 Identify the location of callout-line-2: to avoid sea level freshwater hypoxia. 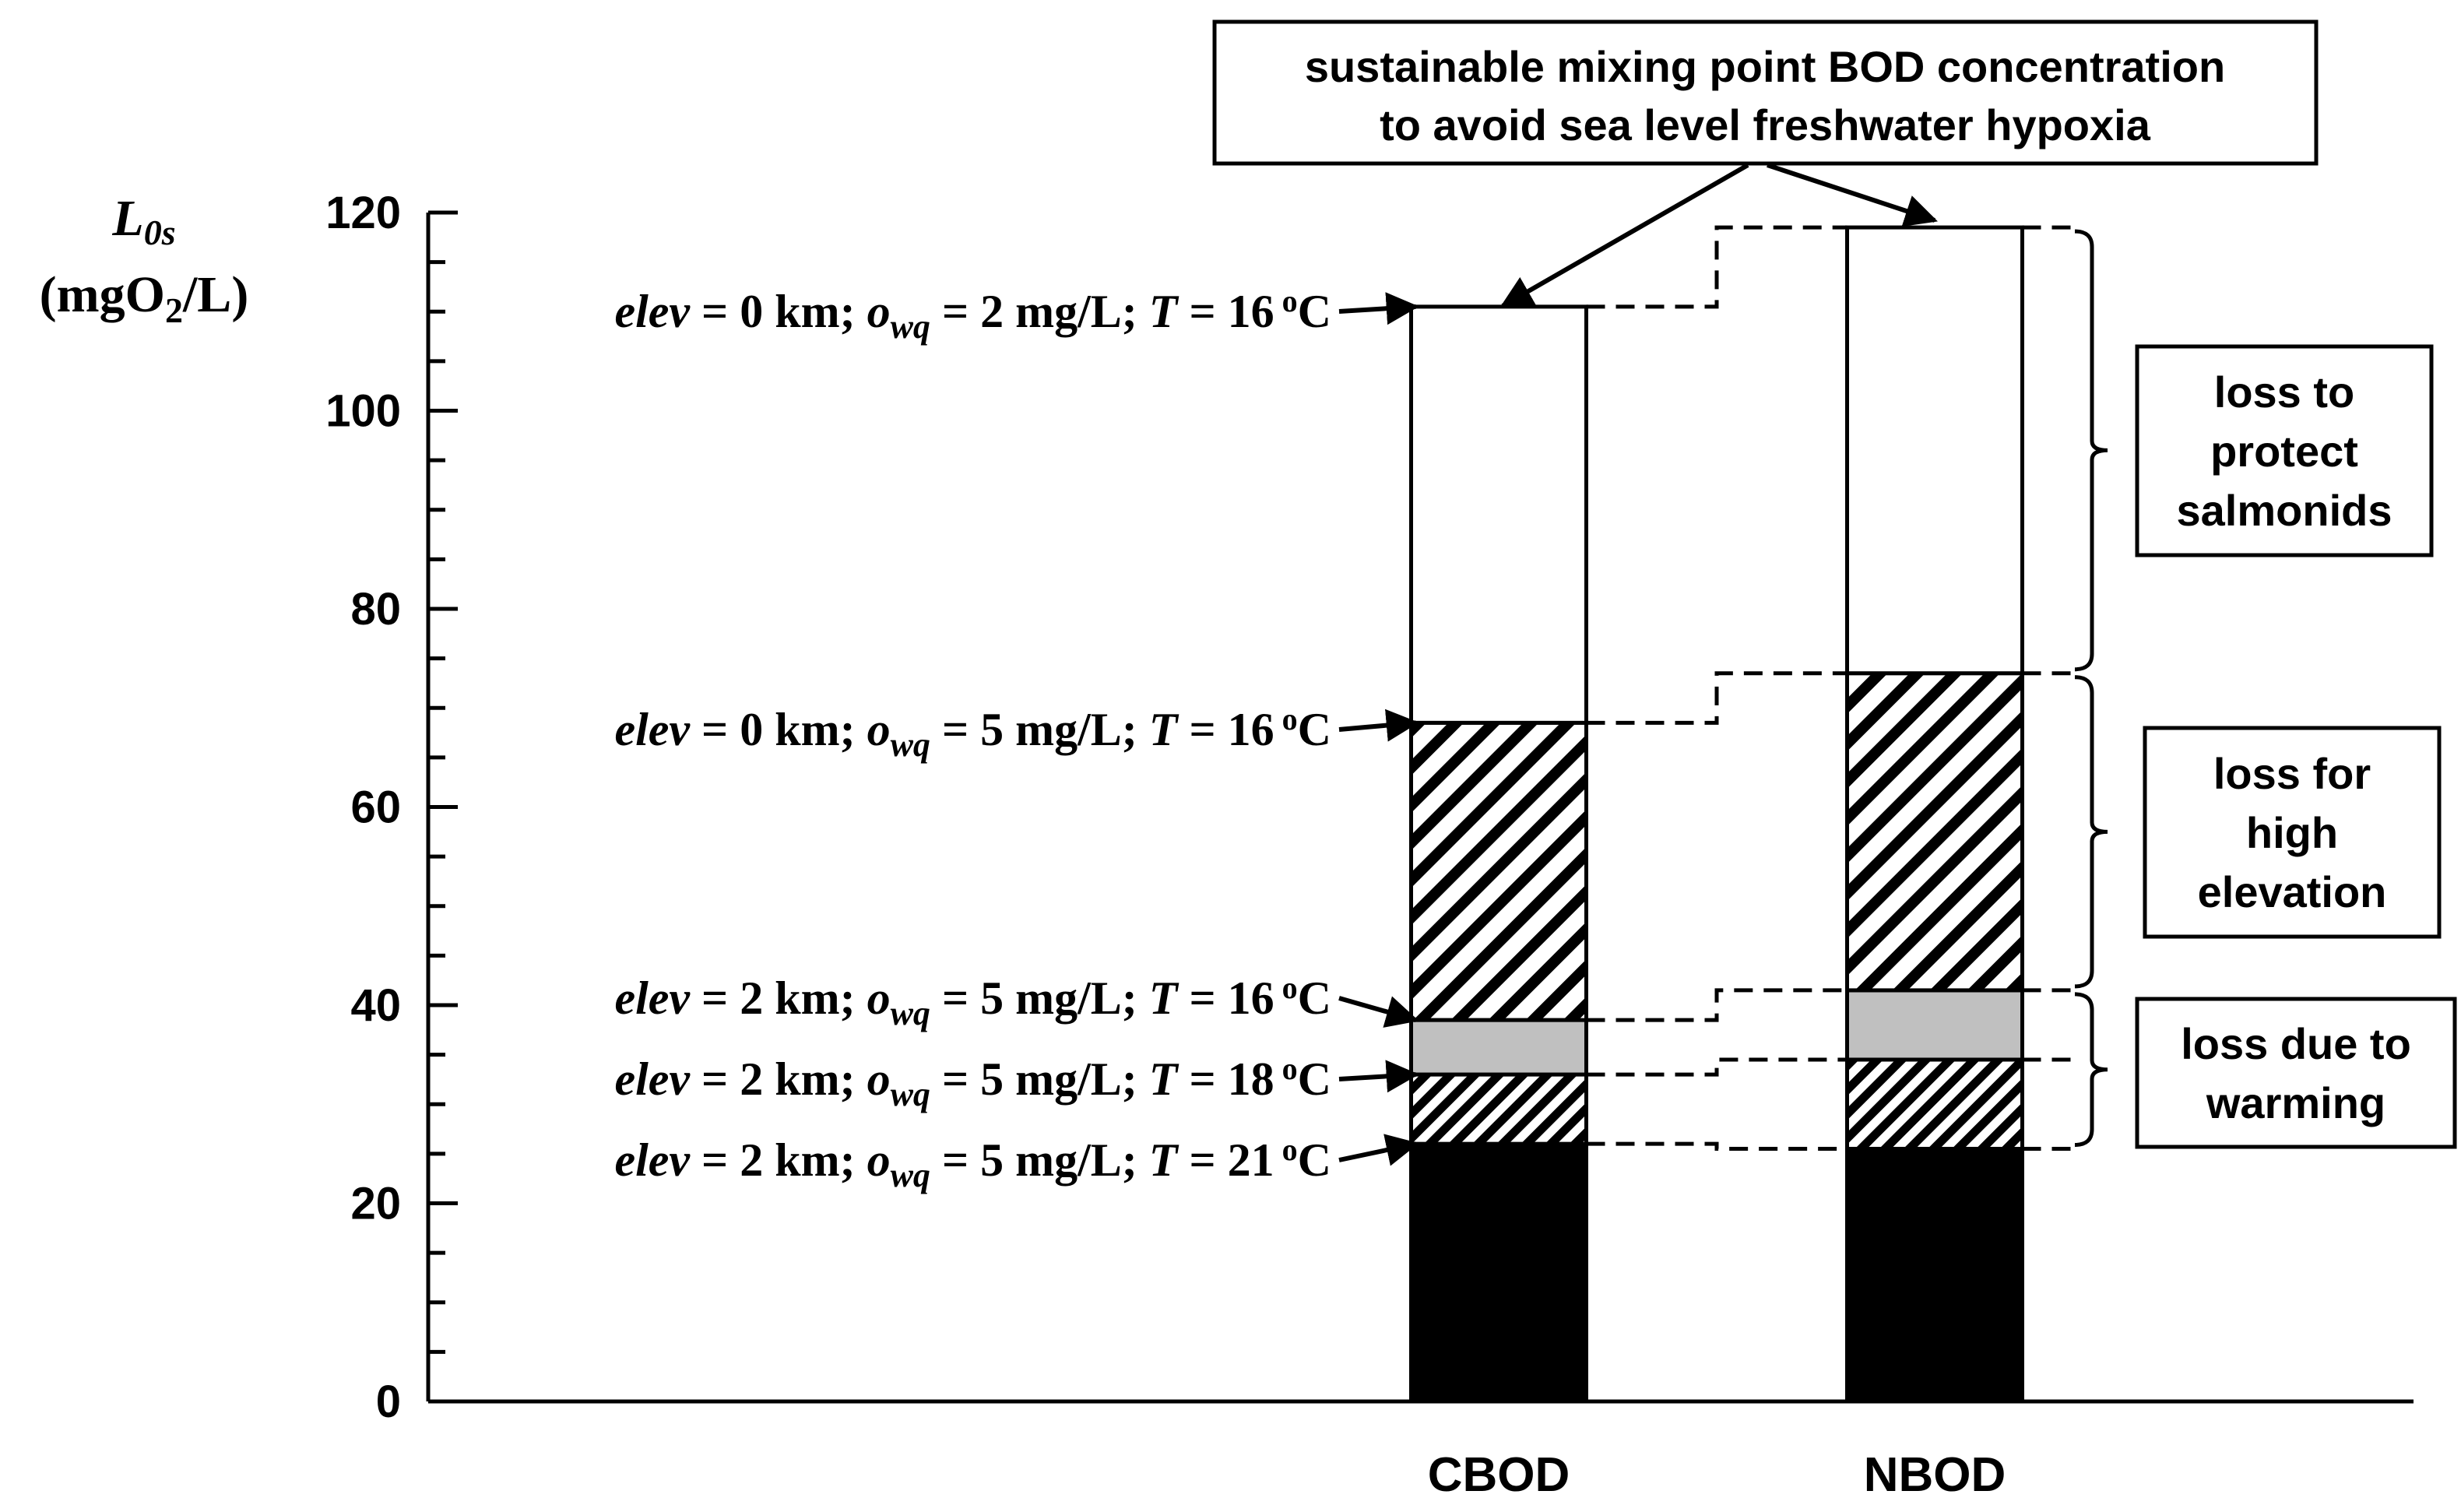
(1765, 124).